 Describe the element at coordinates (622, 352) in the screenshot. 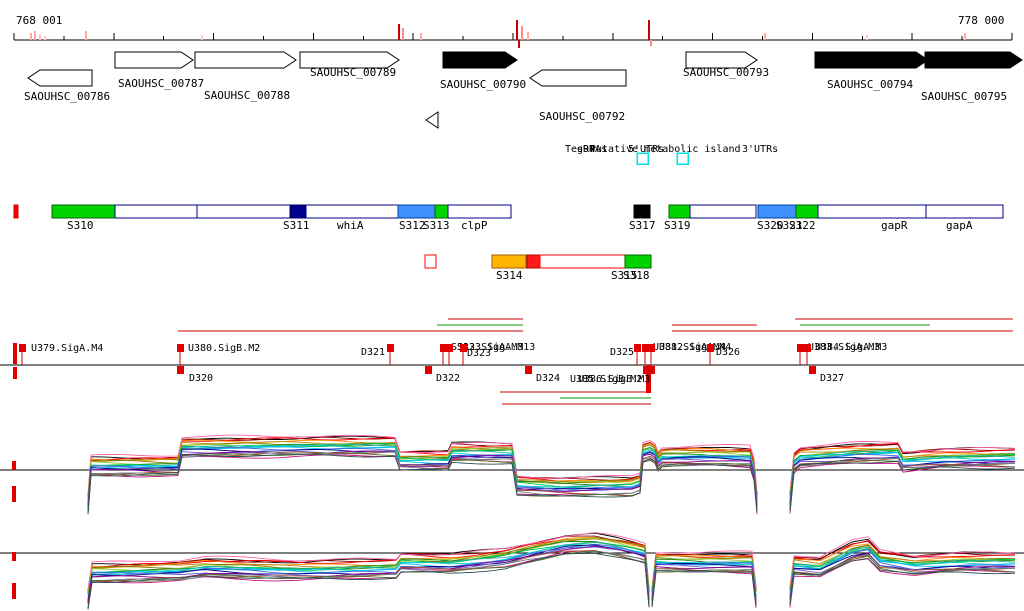

I see `tss-label: D325` at that location.